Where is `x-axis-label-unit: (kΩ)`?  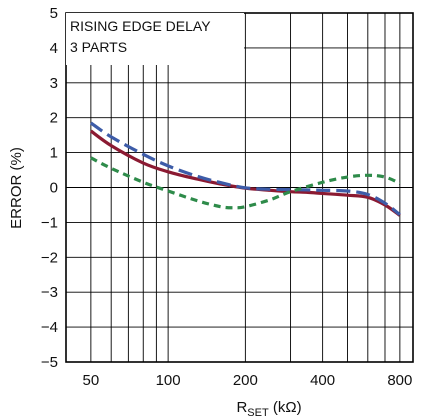 x-axis-label-unit: (kΩ) is located at coordinates (285, 407).